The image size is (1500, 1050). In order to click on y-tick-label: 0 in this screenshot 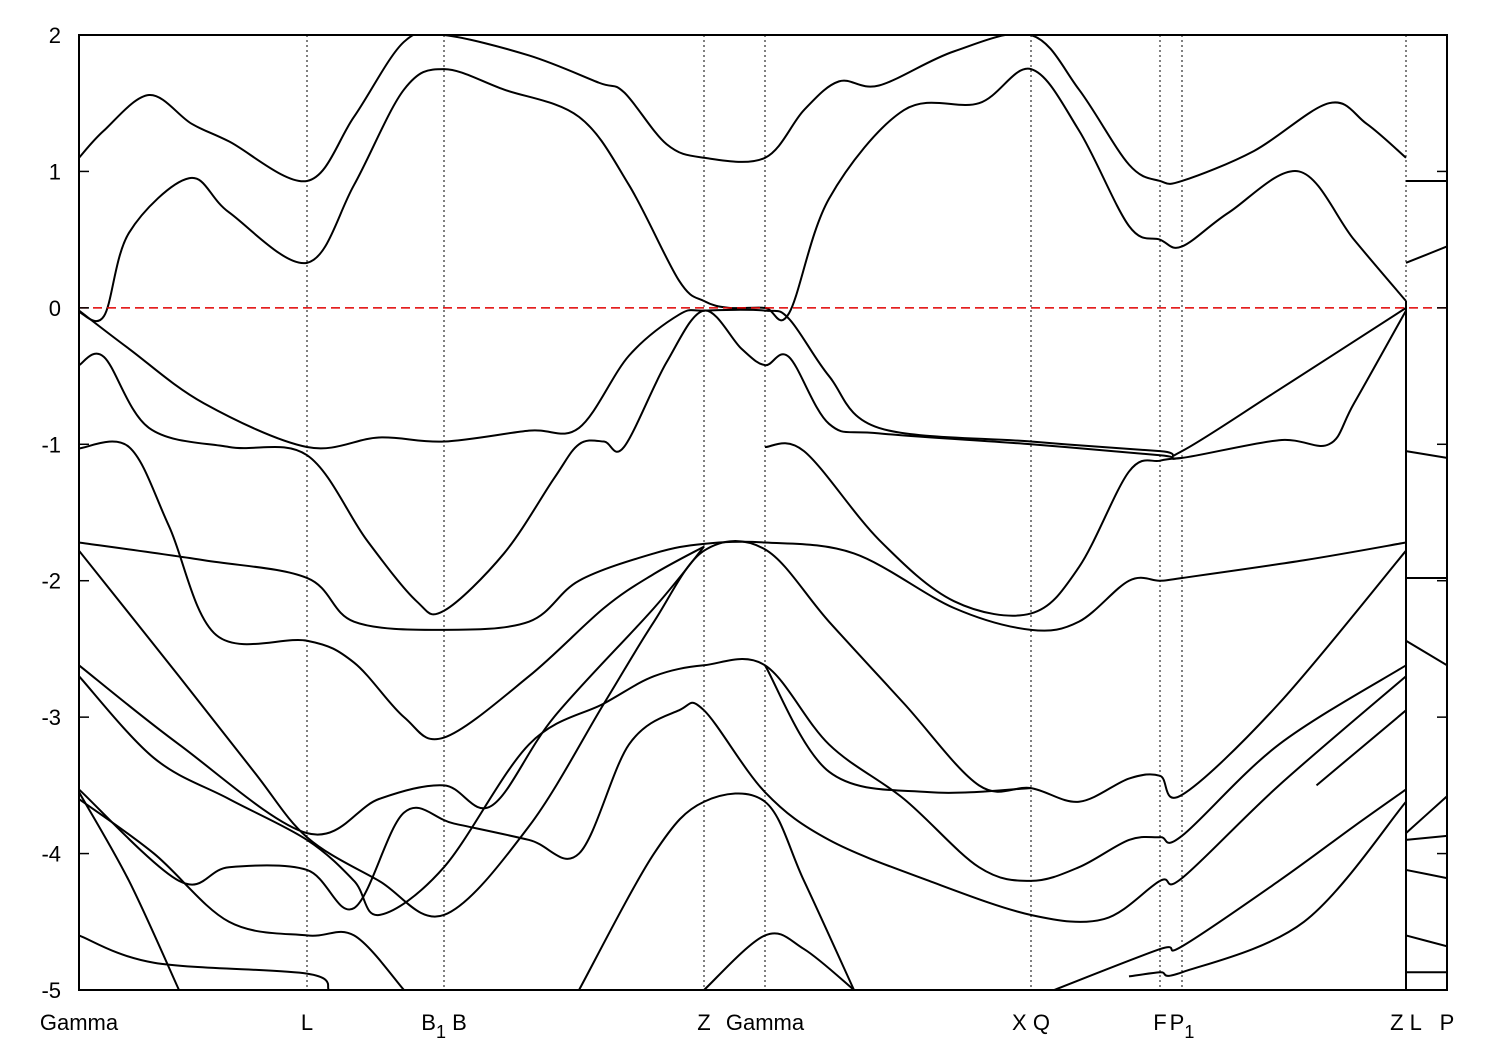, I will do `click(55, 308)`.